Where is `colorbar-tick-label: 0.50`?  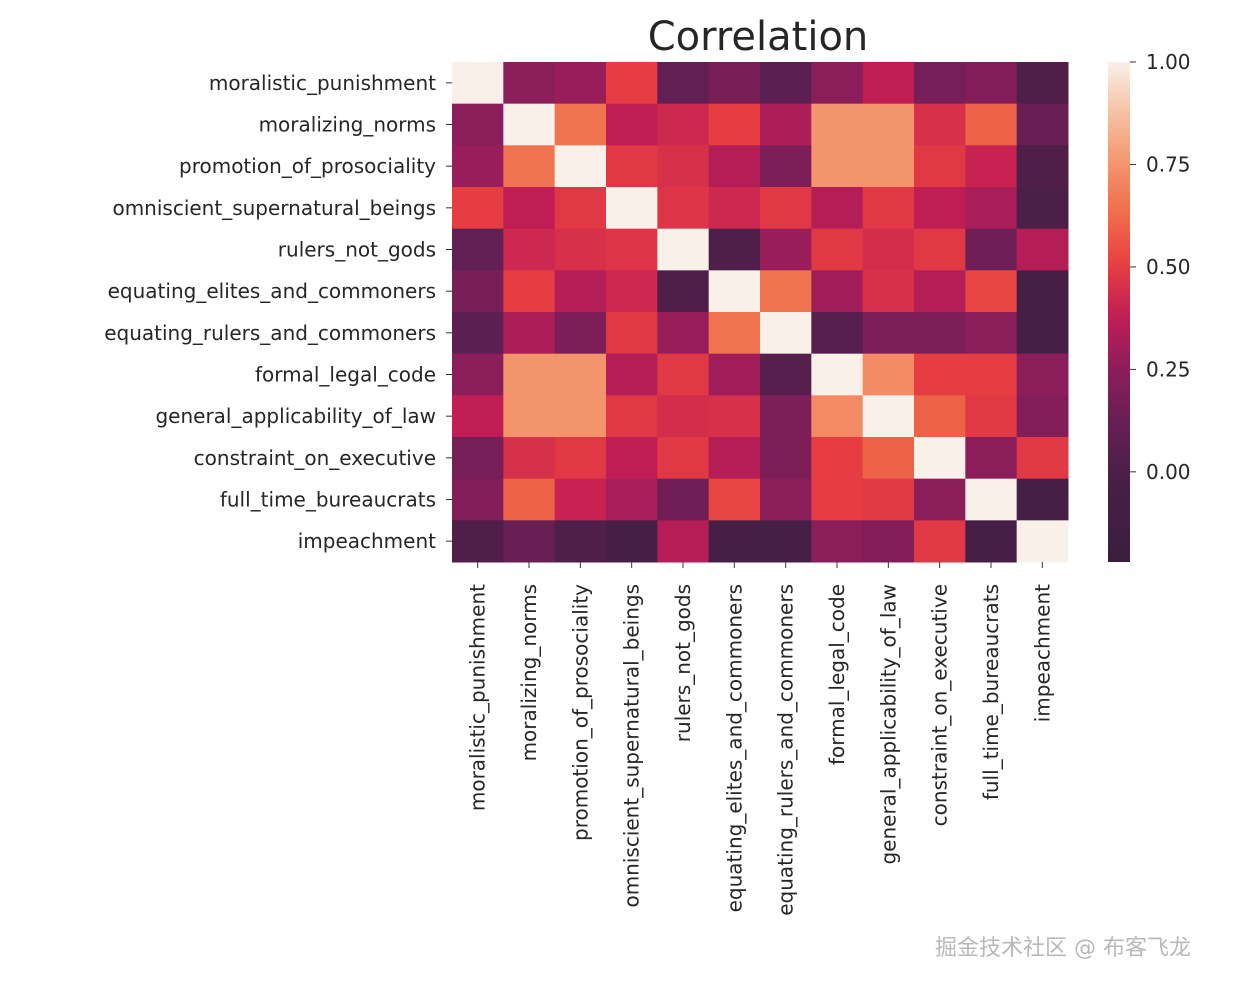
colorbar-tick-label: 0.50 is located at coordinates (1168, 267).